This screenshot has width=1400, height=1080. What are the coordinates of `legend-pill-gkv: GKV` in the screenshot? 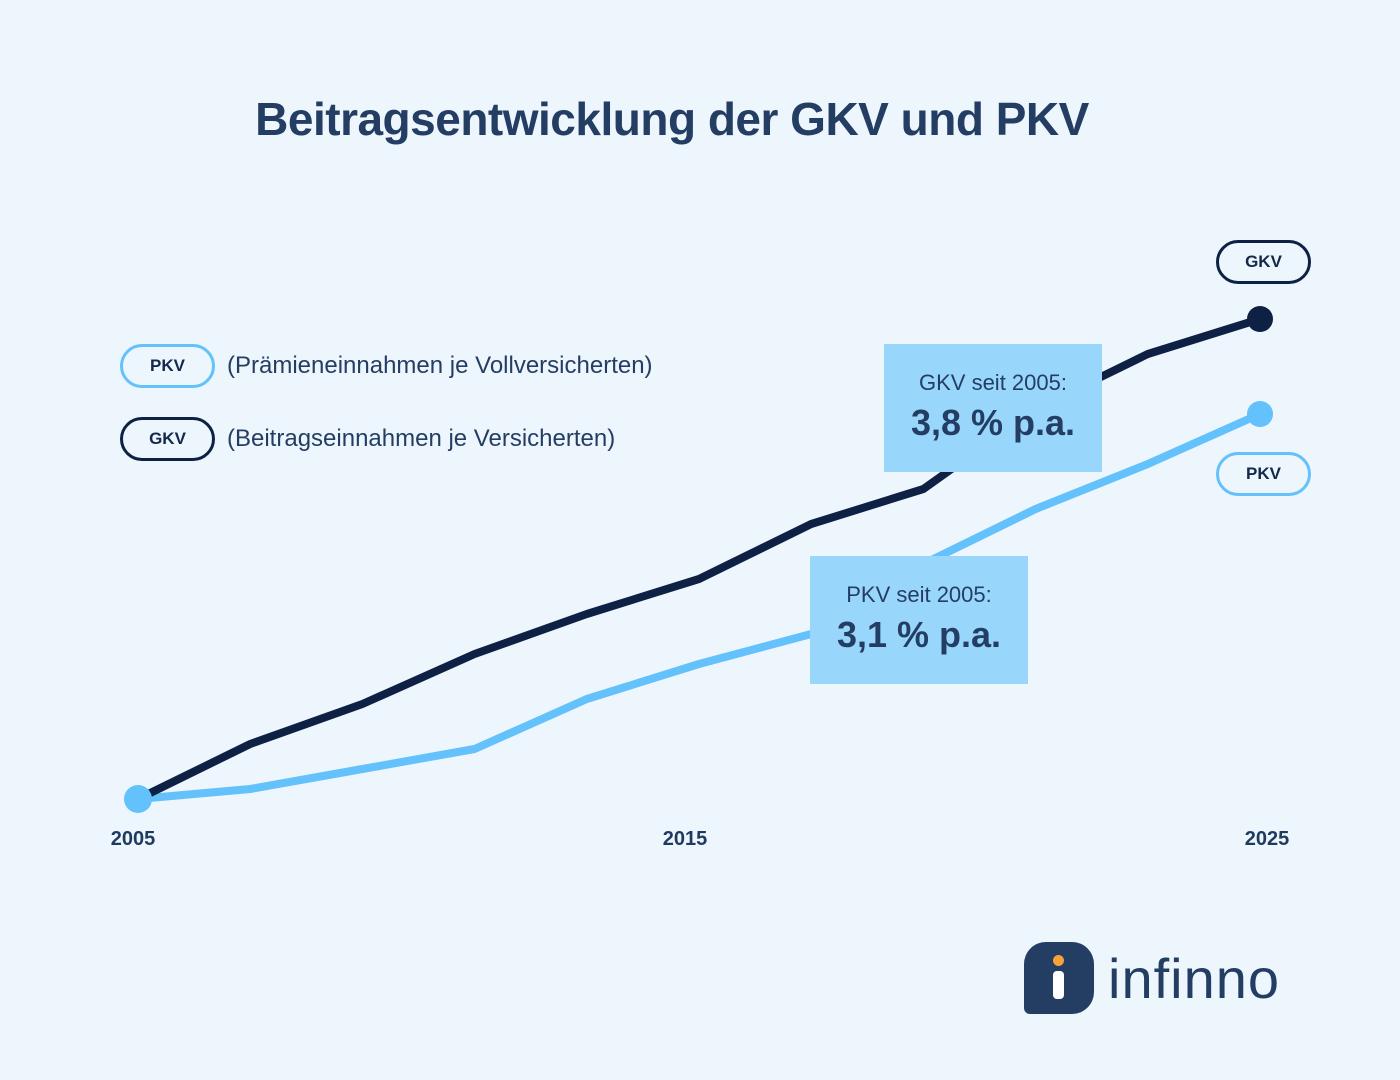 It's located at (167, 439).